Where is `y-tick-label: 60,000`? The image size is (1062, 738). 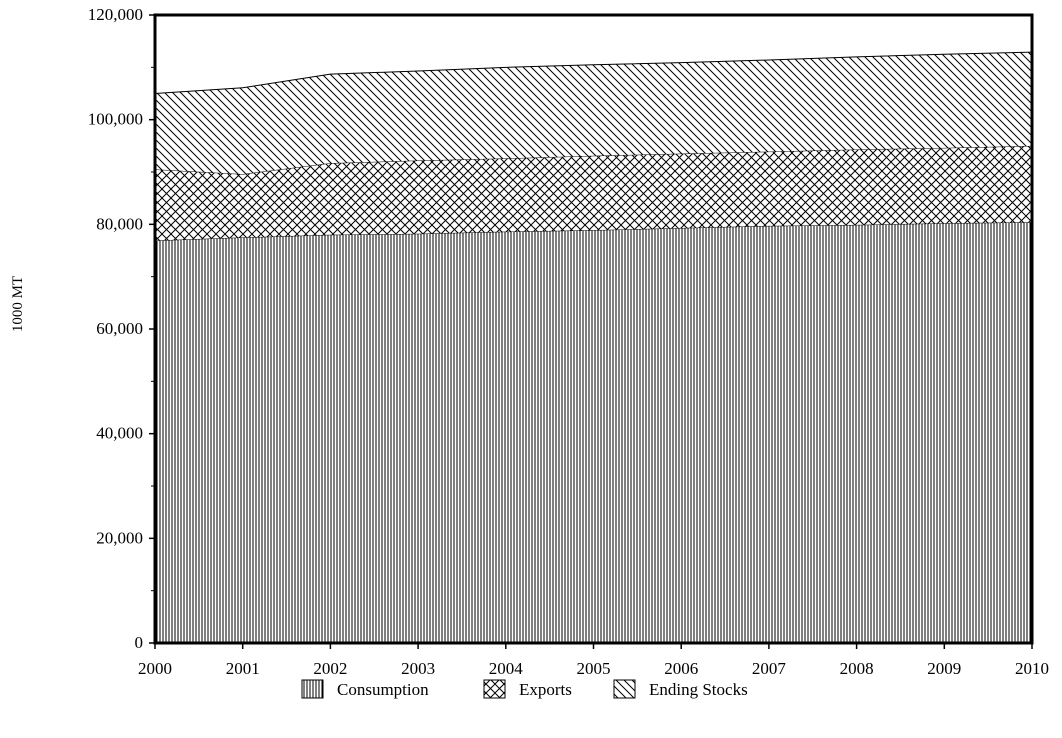
y-tick-label: 60,000 is located at coordinates (119, 328).